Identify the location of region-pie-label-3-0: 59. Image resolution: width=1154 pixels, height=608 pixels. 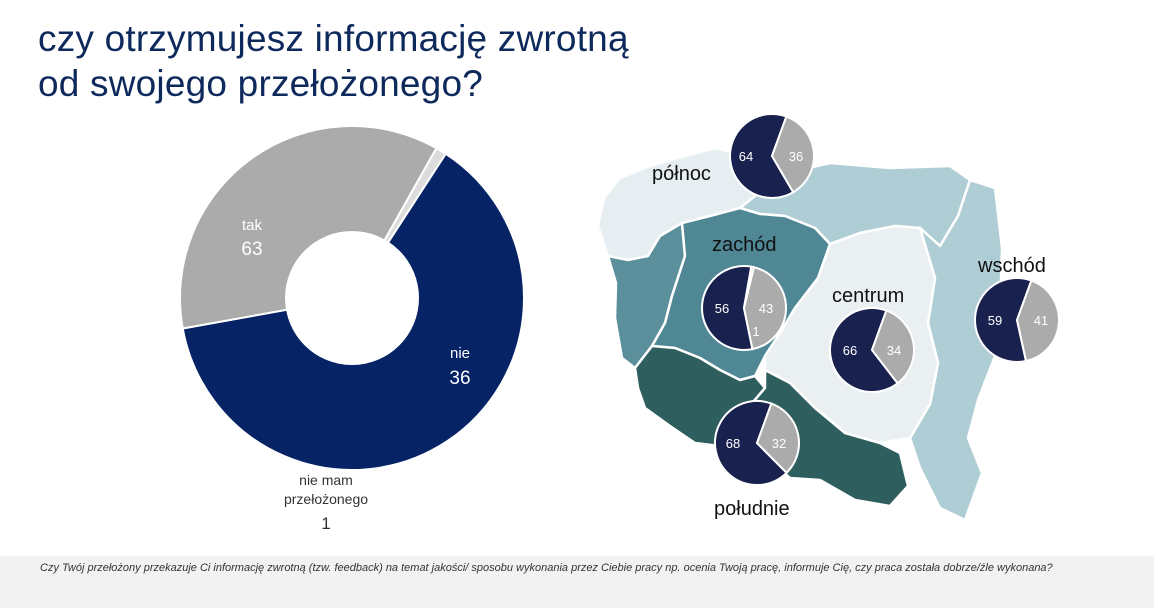
(995, 320).